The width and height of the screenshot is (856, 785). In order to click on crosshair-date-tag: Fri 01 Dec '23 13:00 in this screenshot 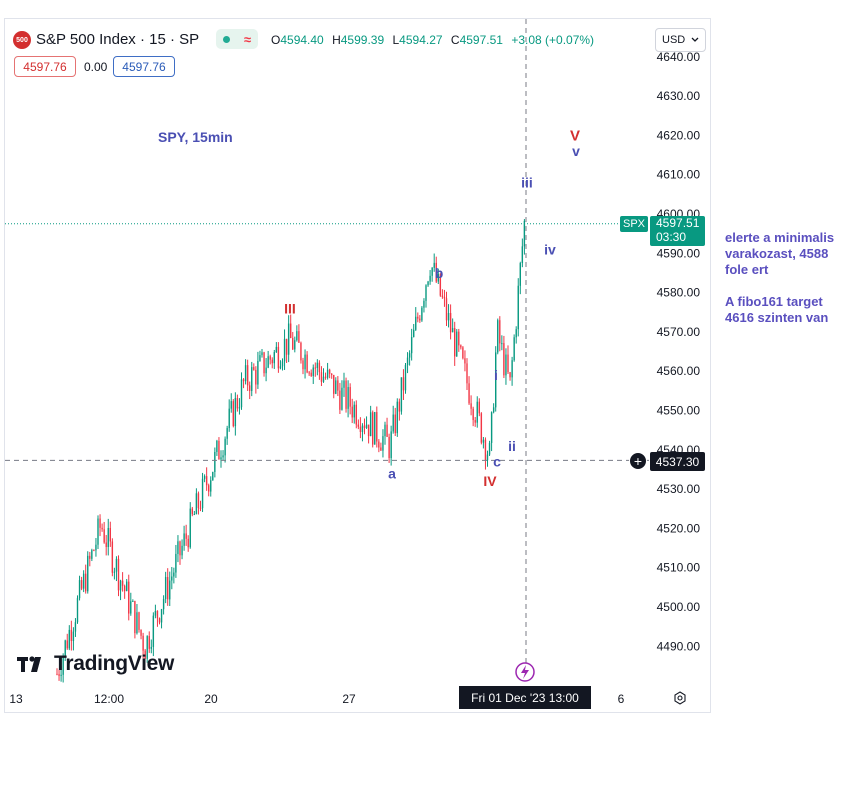, I will do `click(525, 697)`.